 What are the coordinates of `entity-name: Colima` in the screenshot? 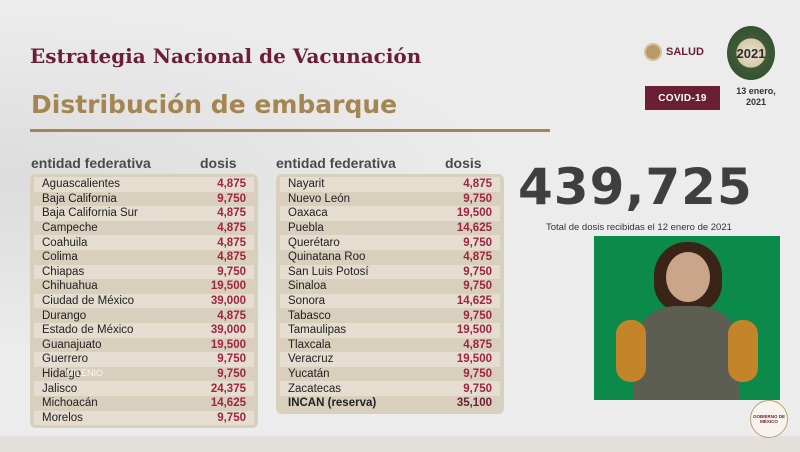 It's located at (60, 257).